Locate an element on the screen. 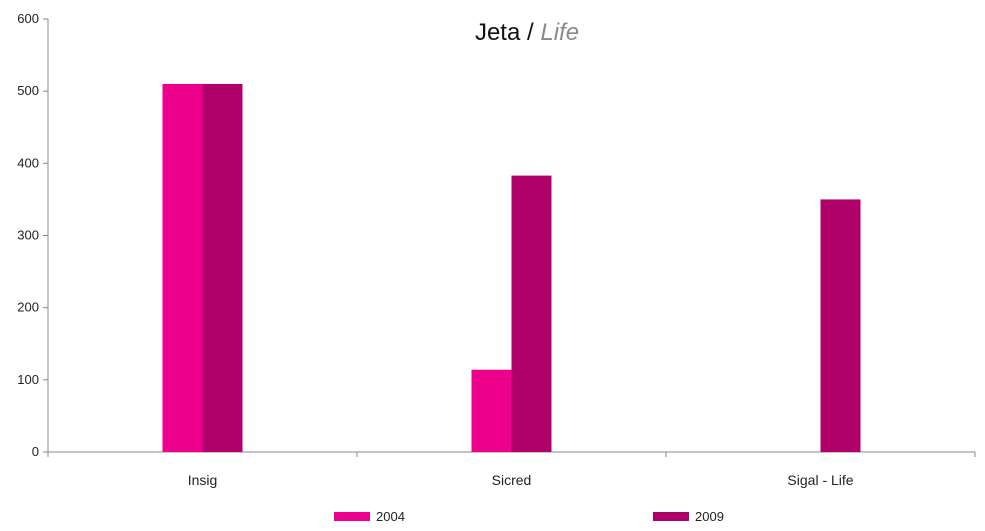  legend-label: 2004 is located at coordinates (390, 516).